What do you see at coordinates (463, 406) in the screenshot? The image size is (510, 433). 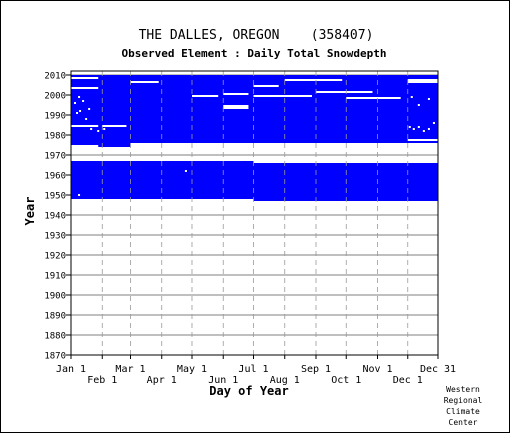 I see `credit-block: Western Regional Climate Center` at bounding box center [463, 406].